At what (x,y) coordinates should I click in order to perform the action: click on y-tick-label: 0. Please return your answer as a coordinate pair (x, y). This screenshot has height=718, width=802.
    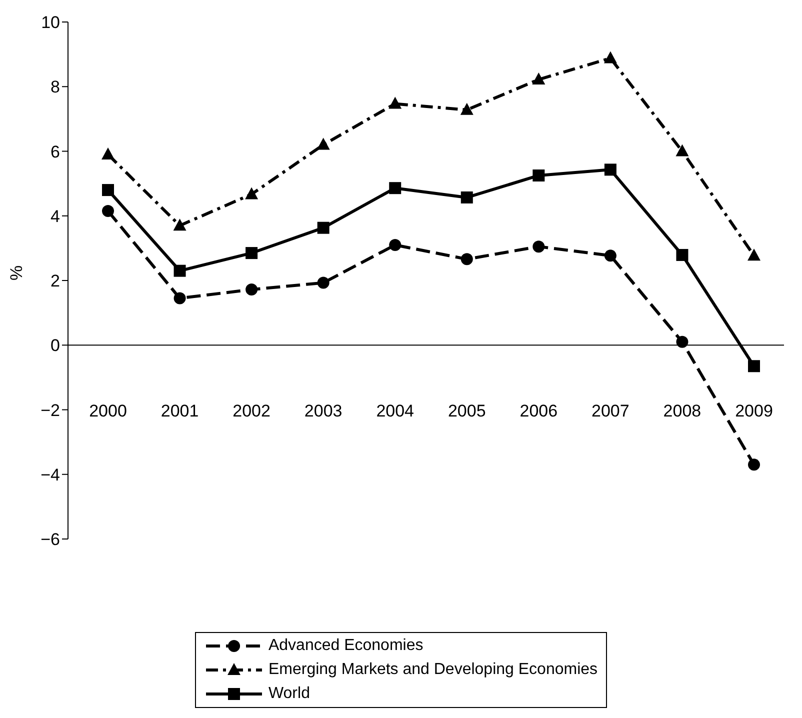
    Looking at the image, I should click on (55, 346).